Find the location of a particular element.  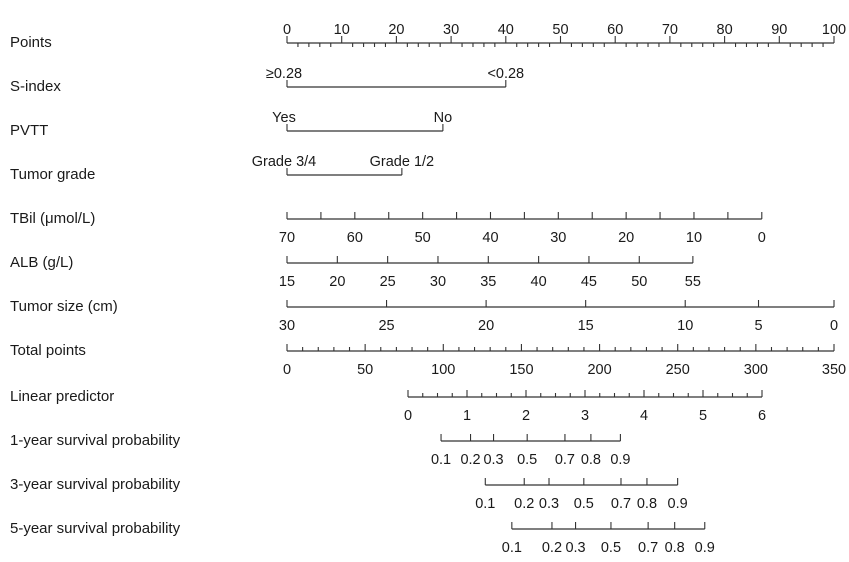

alb-tick-label: 40 is located at coordinates (539, 282).